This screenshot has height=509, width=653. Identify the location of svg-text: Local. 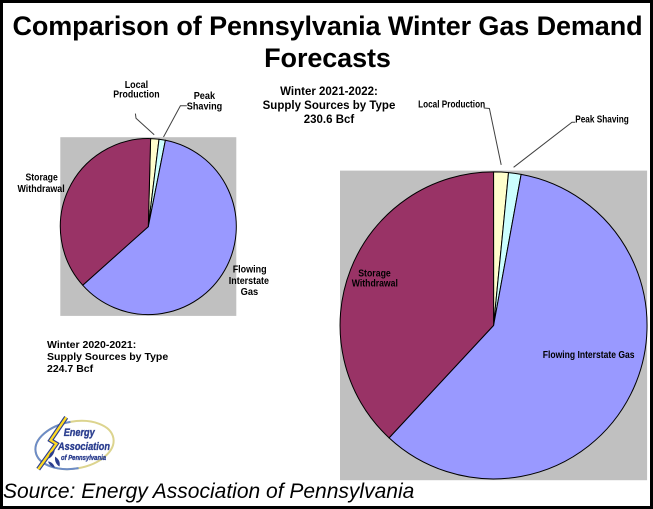
(137, 85).